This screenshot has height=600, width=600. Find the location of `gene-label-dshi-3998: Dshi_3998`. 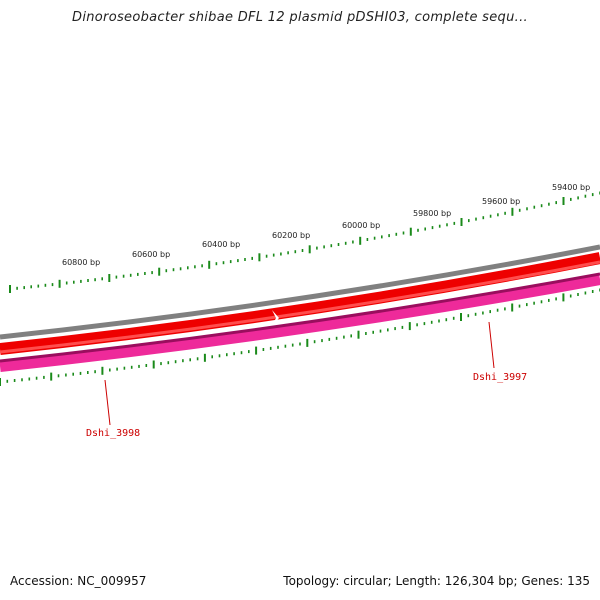

gene-label-dshi-3998: Dshi_3998 is located at coordinates (113, 433).